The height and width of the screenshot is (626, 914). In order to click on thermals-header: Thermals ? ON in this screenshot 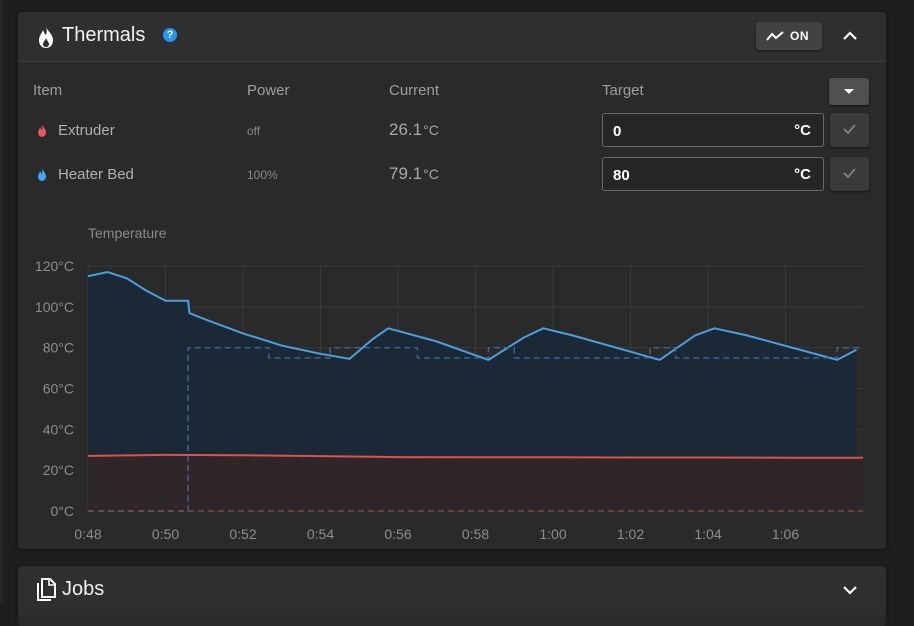, I will do `click(452, 37)`.